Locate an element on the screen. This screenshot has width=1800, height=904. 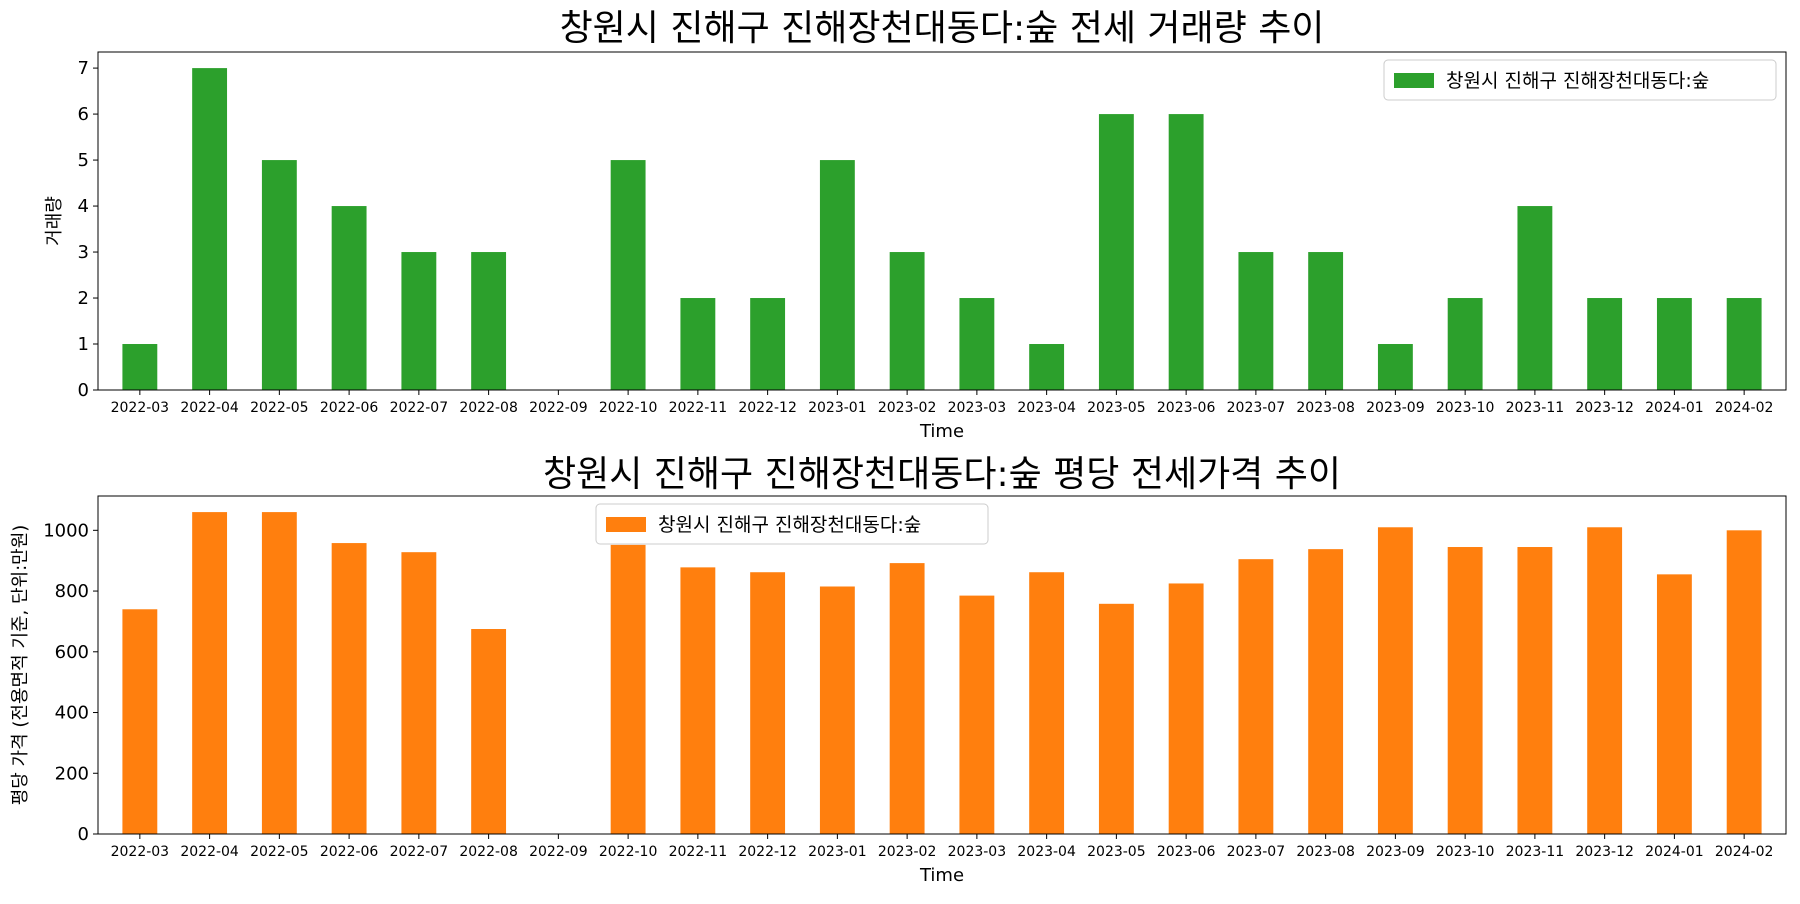
y-axis: 0 200 400 600 800 1000 is located at coordinates (70, 682).